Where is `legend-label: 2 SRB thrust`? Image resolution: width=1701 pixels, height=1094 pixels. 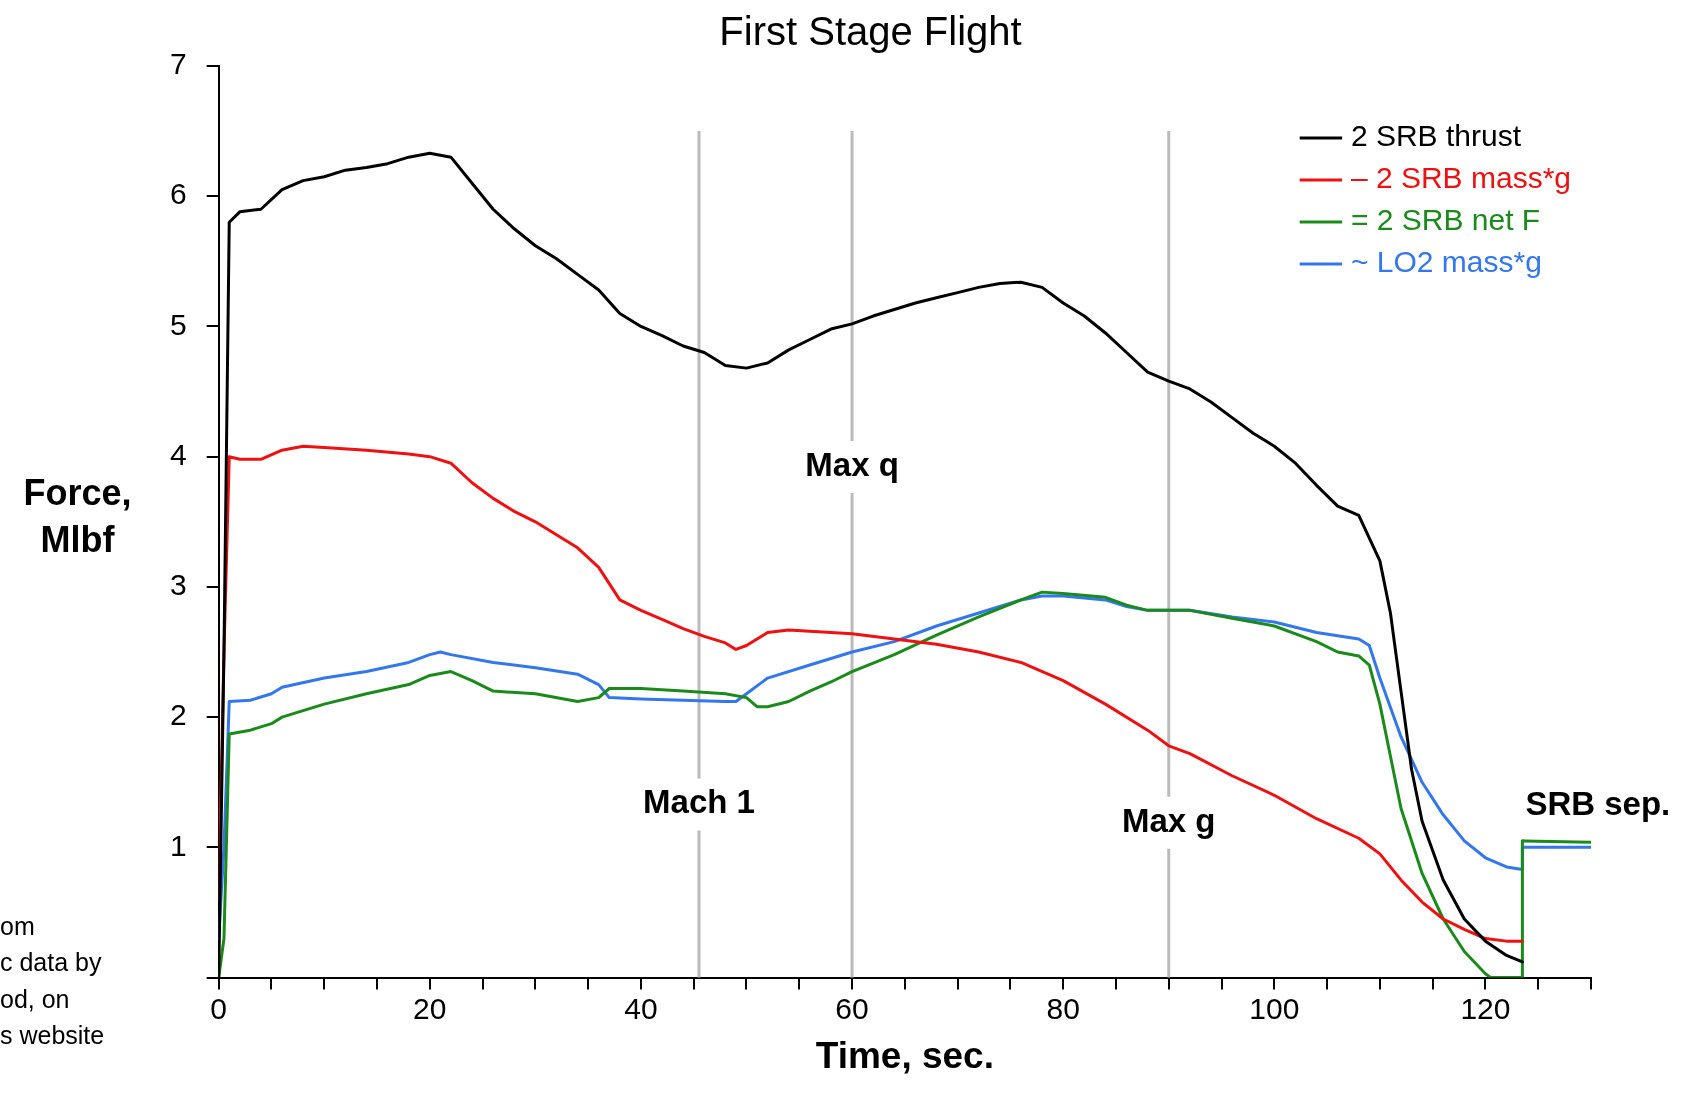
legend-label: 2 SRB thrust is located at coordinates (1436, 136).